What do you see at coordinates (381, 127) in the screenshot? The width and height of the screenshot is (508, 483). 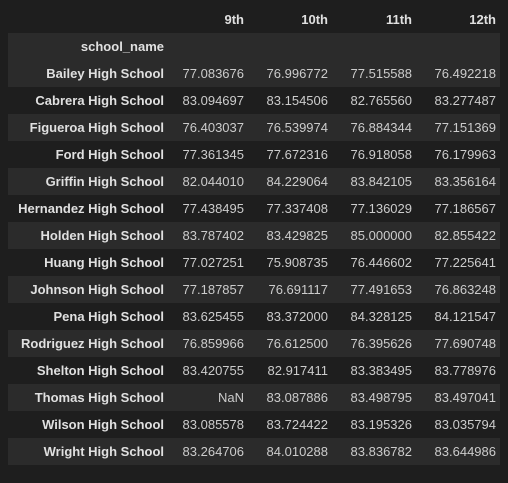 I see `table-cell: 76.884344` at bounding box center [381, 127].